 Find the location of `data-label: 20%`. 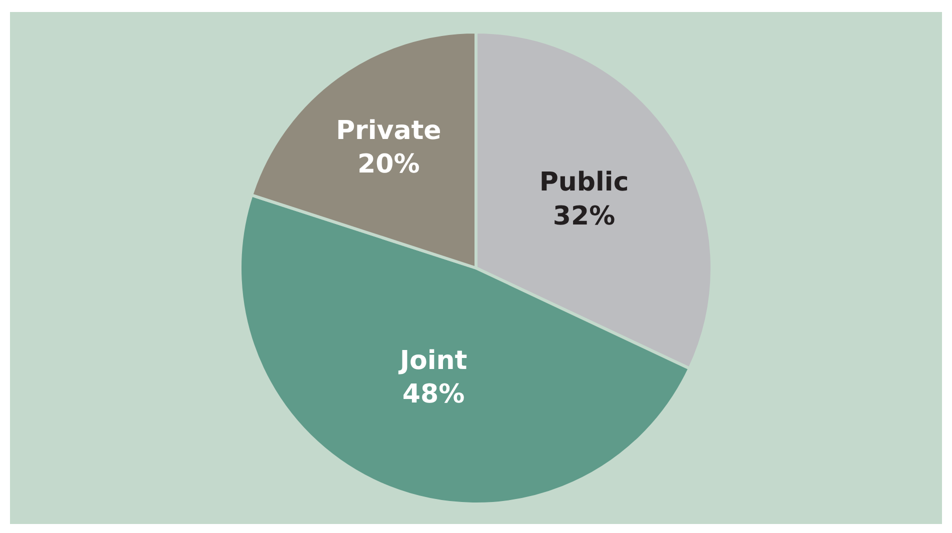

data-label: 20% is located at coordinates (389, 165).